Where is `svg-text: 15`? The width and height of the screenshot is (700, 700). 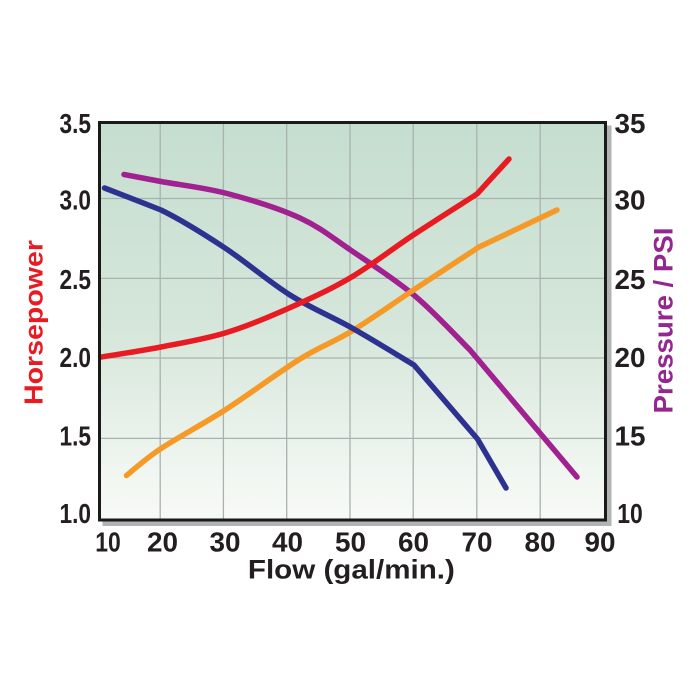 svg-text: 15 is located at coordinates (630, 435).